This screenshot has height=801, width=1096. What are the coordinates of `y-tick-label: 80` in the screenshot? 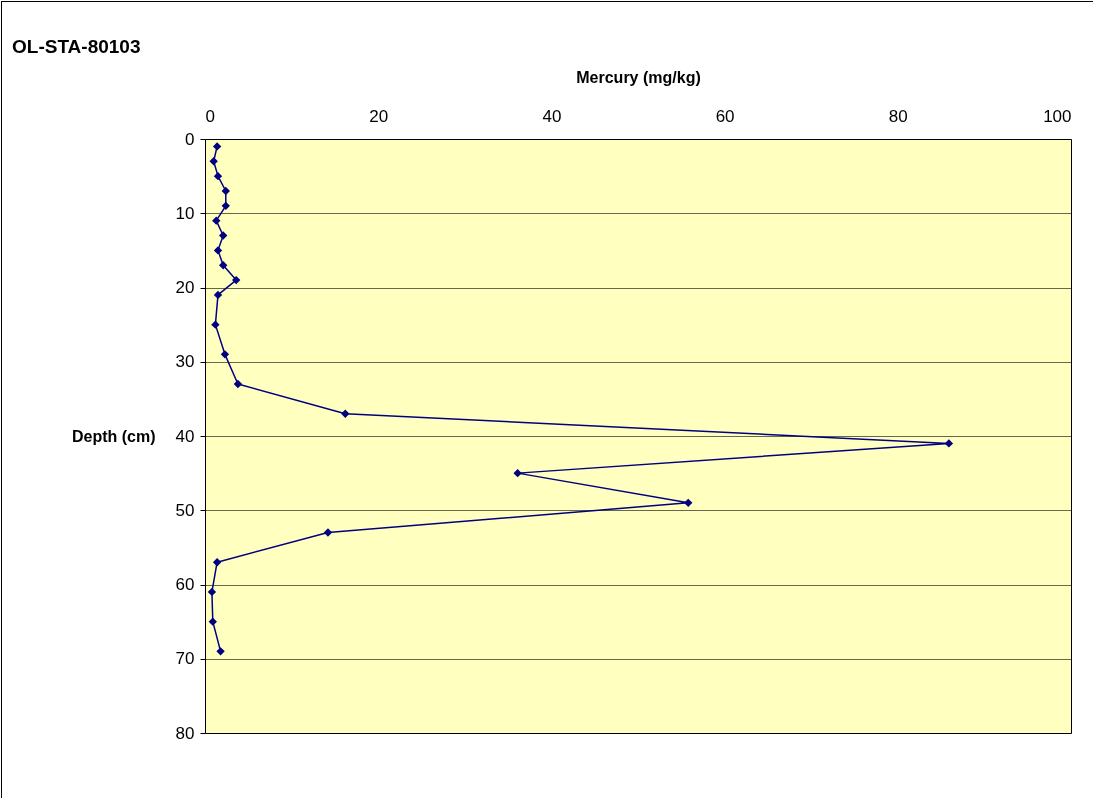 It's located at (185, 733).